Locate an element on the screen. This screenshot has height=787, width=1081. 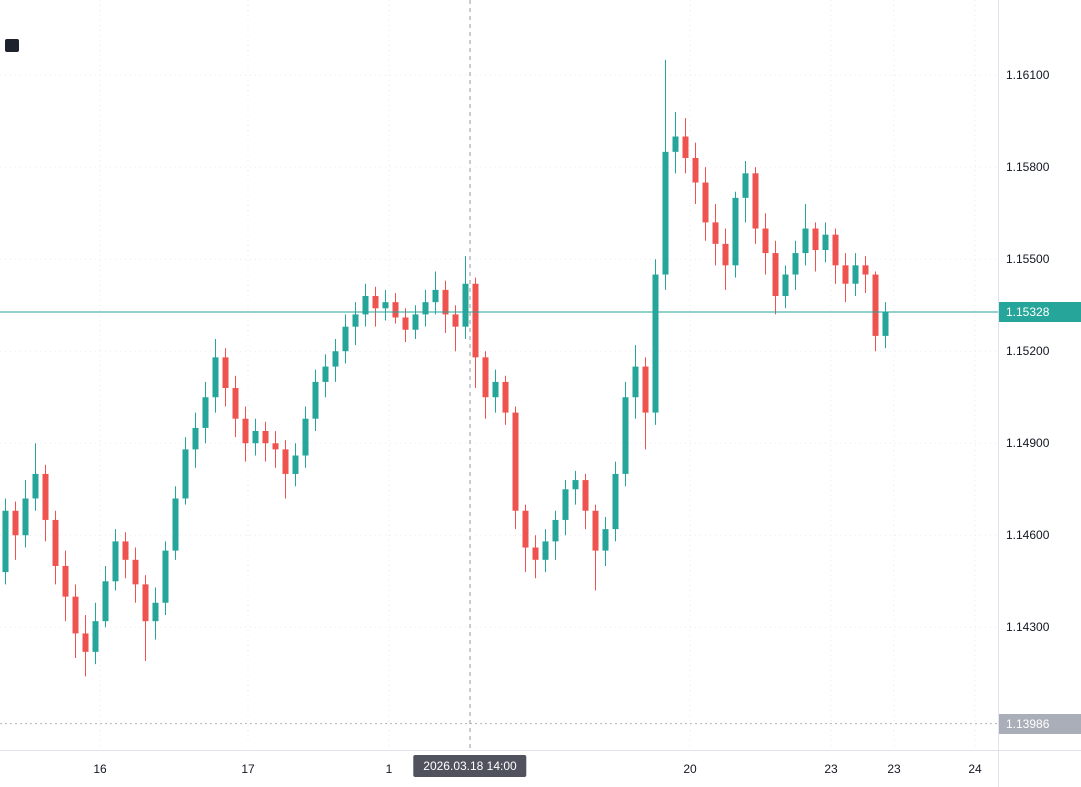
time-tick-label: 1 is located at coordinates (389, 769).